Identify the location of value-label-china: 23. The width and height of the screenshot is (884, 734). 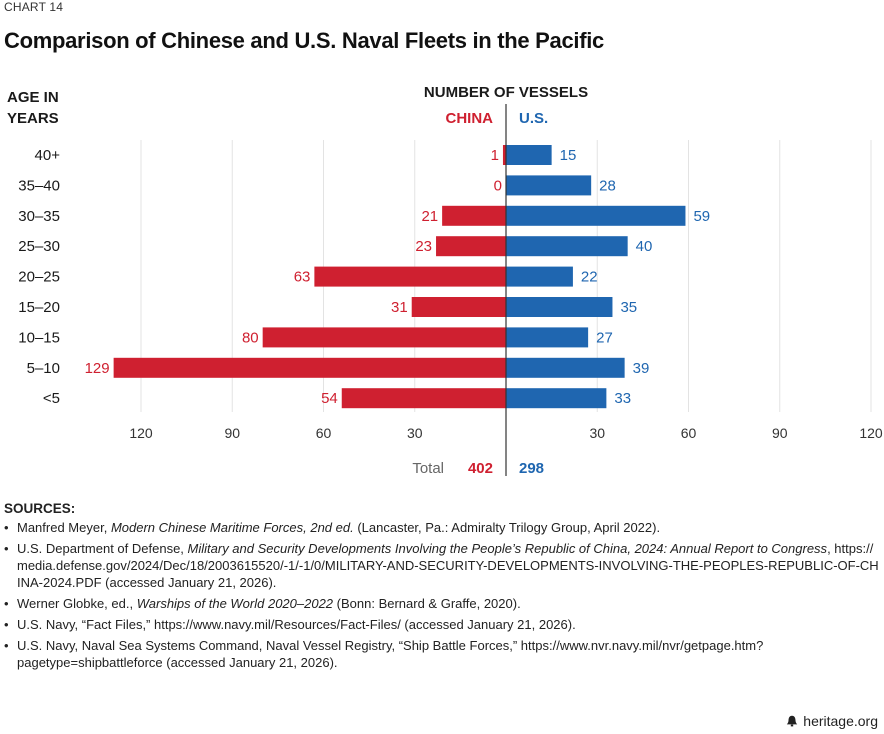
(423, 246).